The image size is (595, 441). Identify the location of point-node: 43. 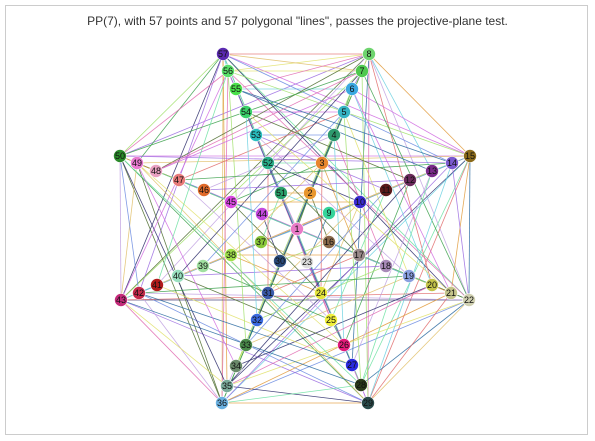
(121, 300).